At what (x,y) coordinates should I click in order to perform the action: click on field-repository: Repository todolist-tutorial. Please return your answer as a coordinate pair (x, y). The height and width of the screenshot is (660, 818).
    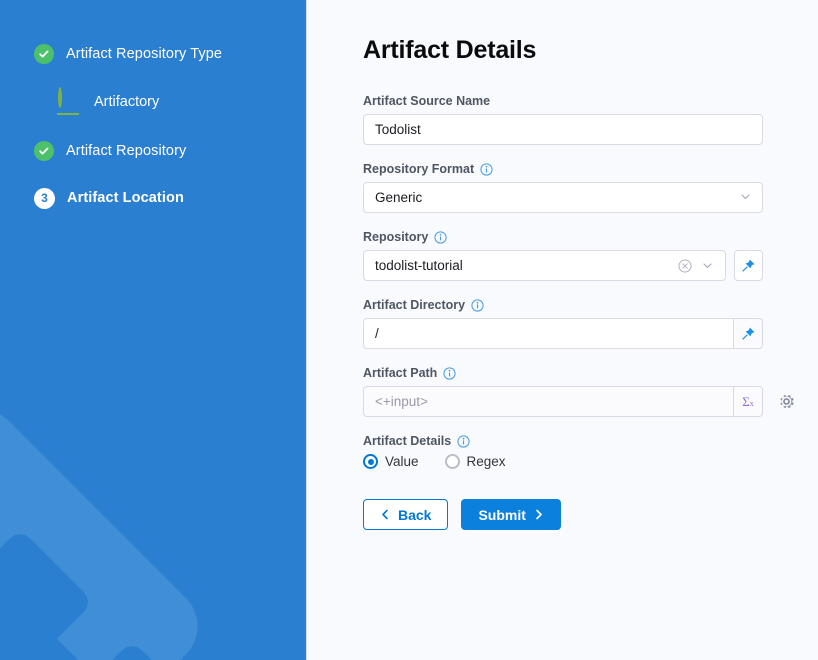
    Looking at the image, I should click on (590, 255).